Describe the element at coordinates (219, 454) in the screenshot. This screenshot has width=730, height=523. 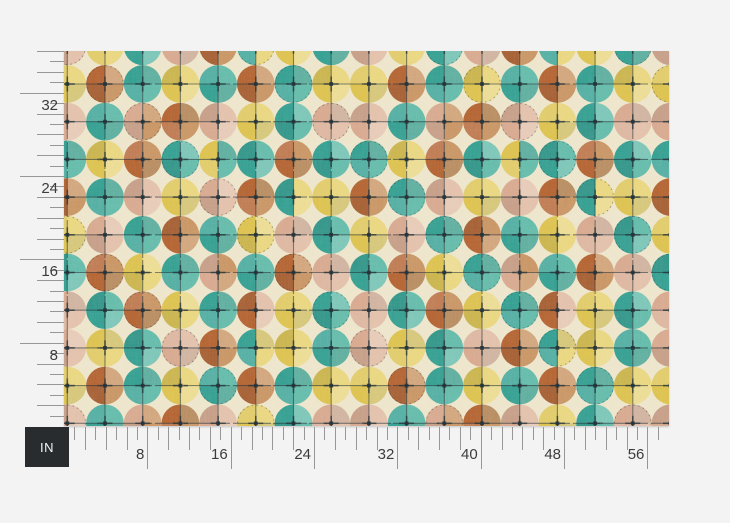
I see `ruler-label: 16` at that location.